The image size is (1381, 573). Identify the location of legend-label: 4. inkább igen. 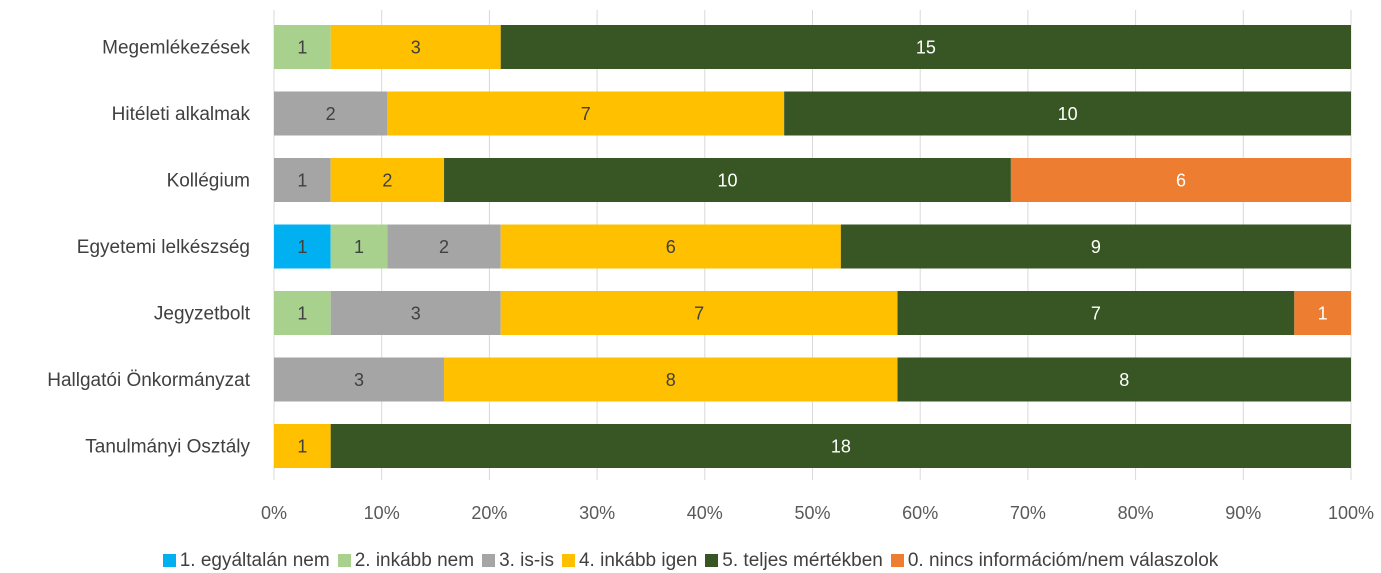
(638, 560).